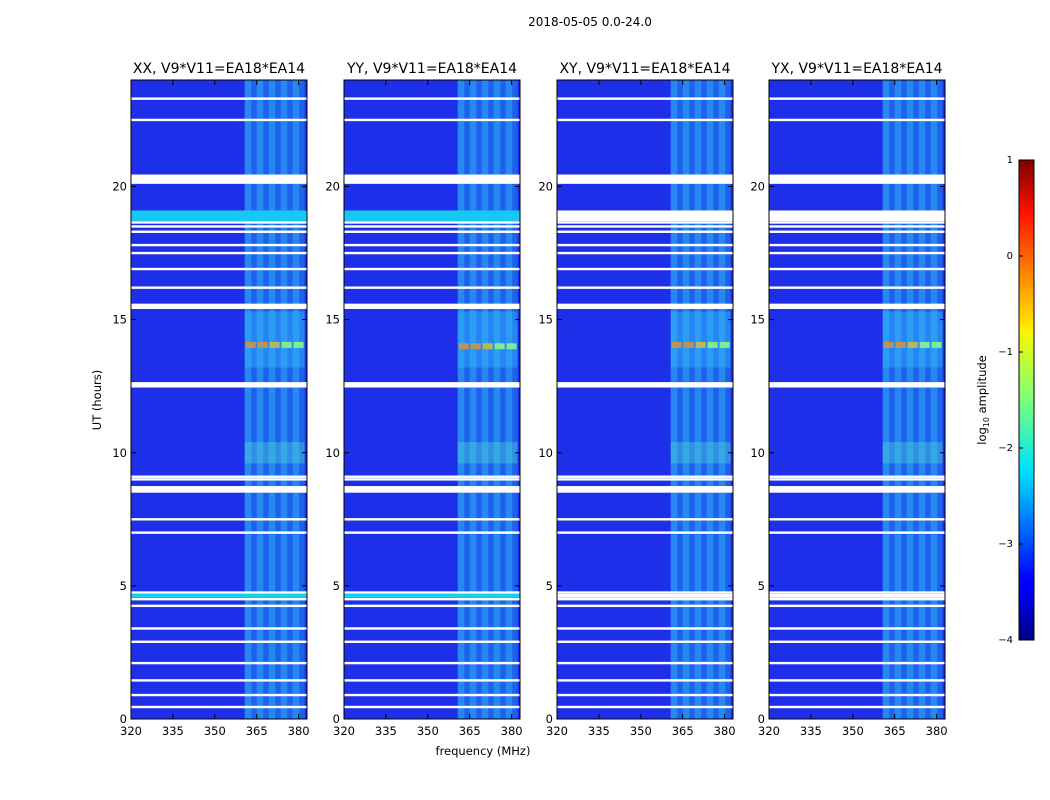  Describe the element at coordinates (131, 731) in the screenshot. I see `x-tick-label: 320` at that location.